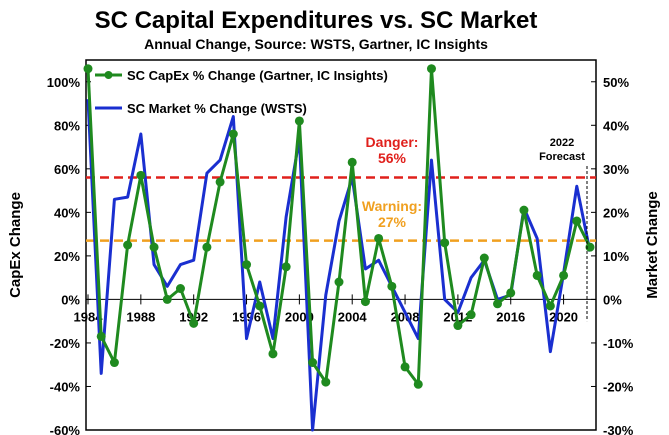 This screenshot has width=669, height=435. I want to click on legend-marker-capex, so click(108, 75).